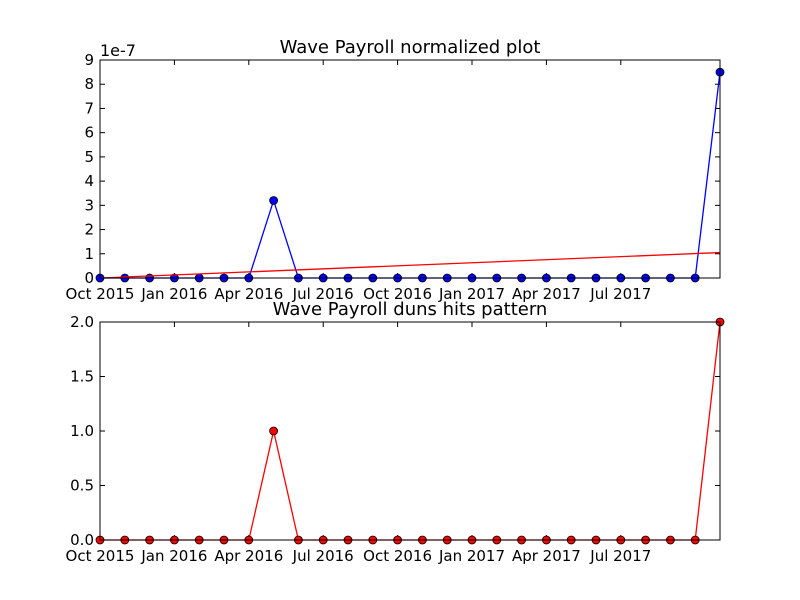 The width and height of the screenshot is (800, 600). What do you see at coordinates (89, 84) in the screenshot?
I see `y-tick-label: 8` at bounding box center [89, 84].